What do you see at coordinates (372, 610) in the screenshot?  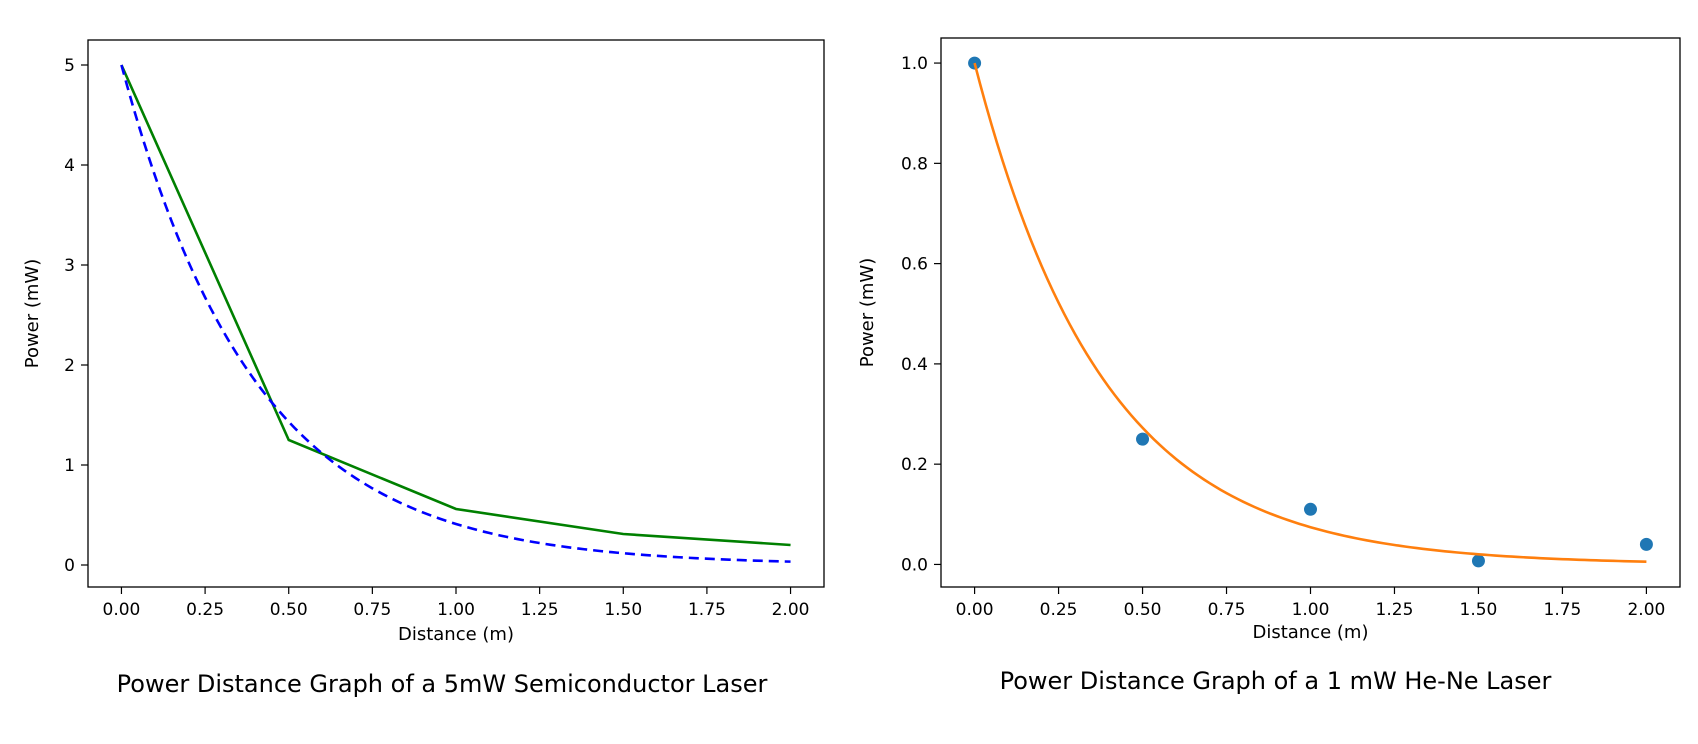 I see `semiconductor-x-tick-label: 0.75` at bounding box center [372, 610].